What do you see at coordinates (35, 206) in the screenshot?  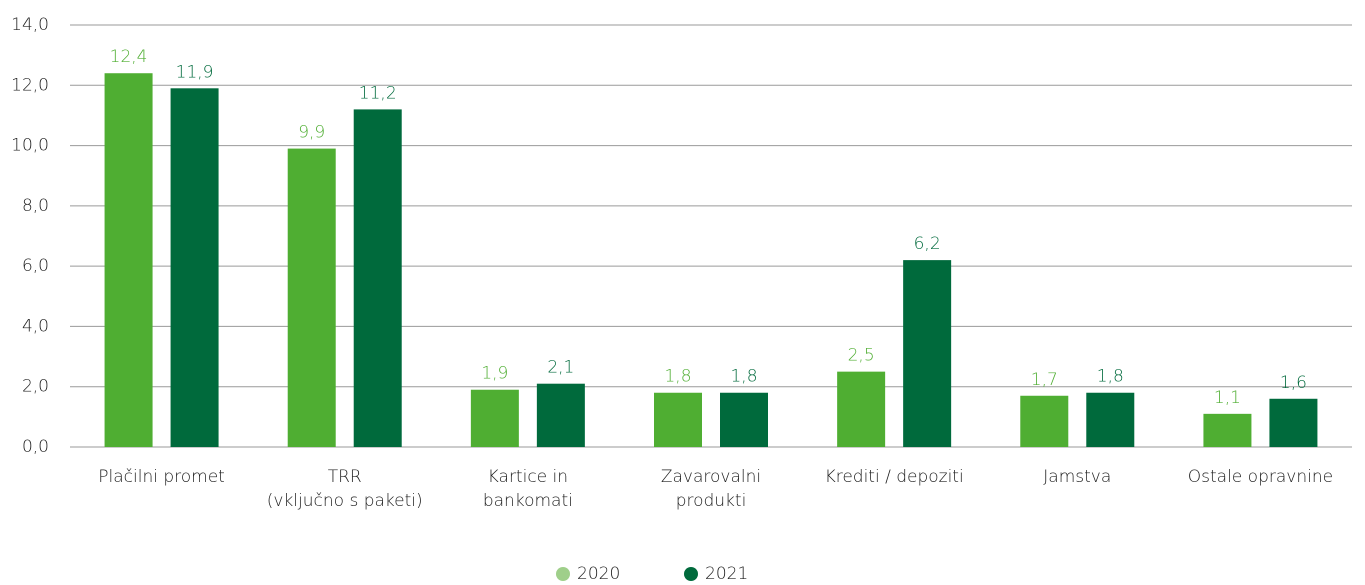 I see `y-tick-label: 8,0` at bounding box center [35, 206].